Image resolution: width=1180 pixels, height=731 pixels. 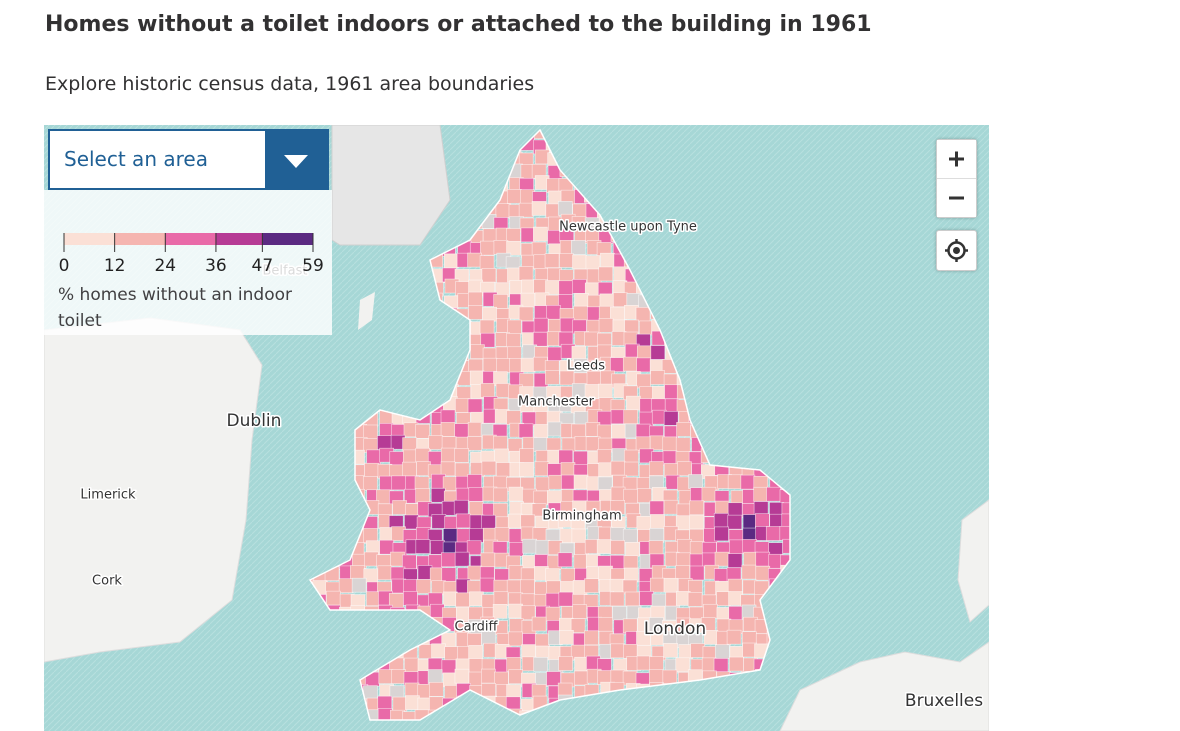 What do you see at coordinates (188, 159) in the screenshot?
I see `area-select: Select an area` at bounding box center [188, 159].